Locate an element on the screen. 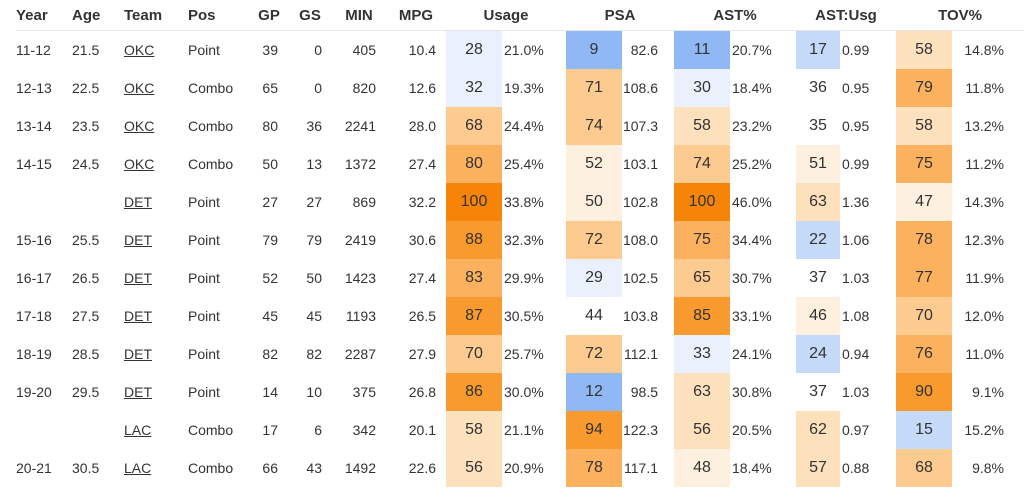 This screenshot has height=502, width=1024. gp-cell: 65 is located at coordinates (270, 88).